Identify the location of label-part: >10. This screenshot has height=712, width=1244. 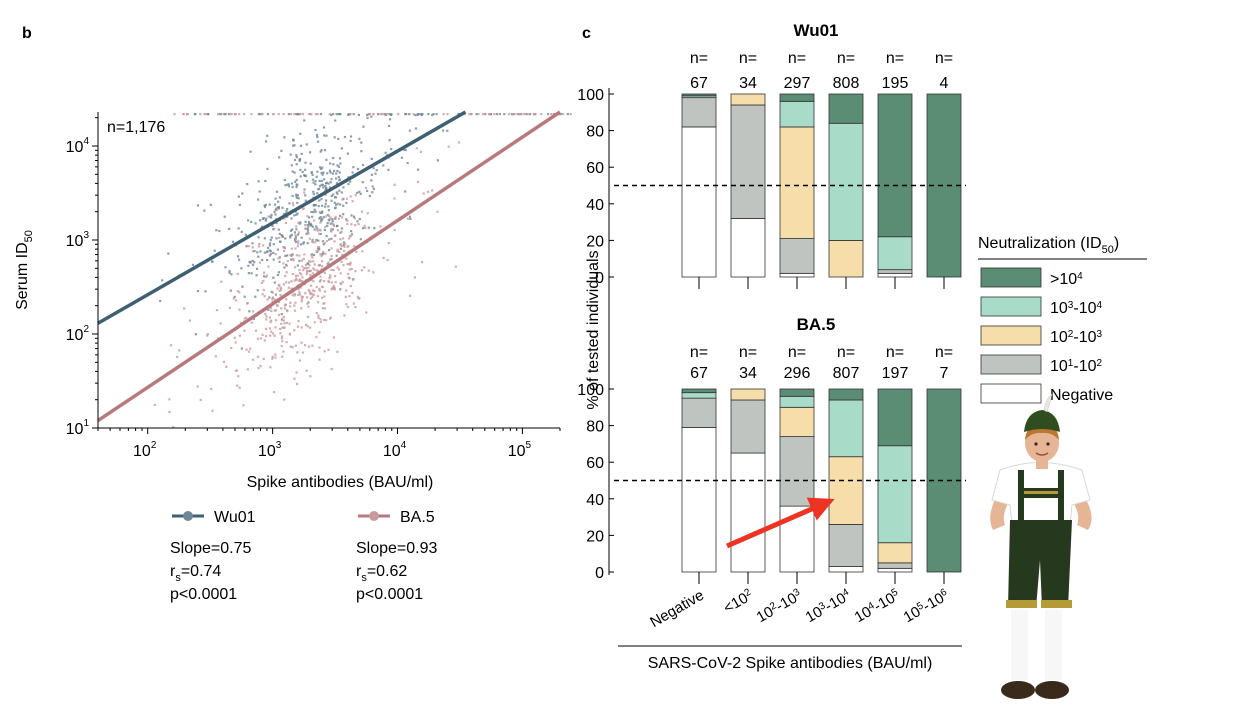
(1063, 279).